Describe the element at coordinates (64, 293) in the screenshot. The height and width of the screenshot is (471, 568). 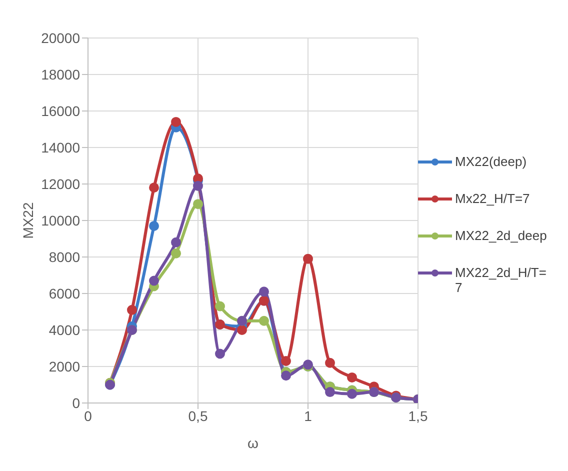
I see `y-tick-label: 6000` at that location.